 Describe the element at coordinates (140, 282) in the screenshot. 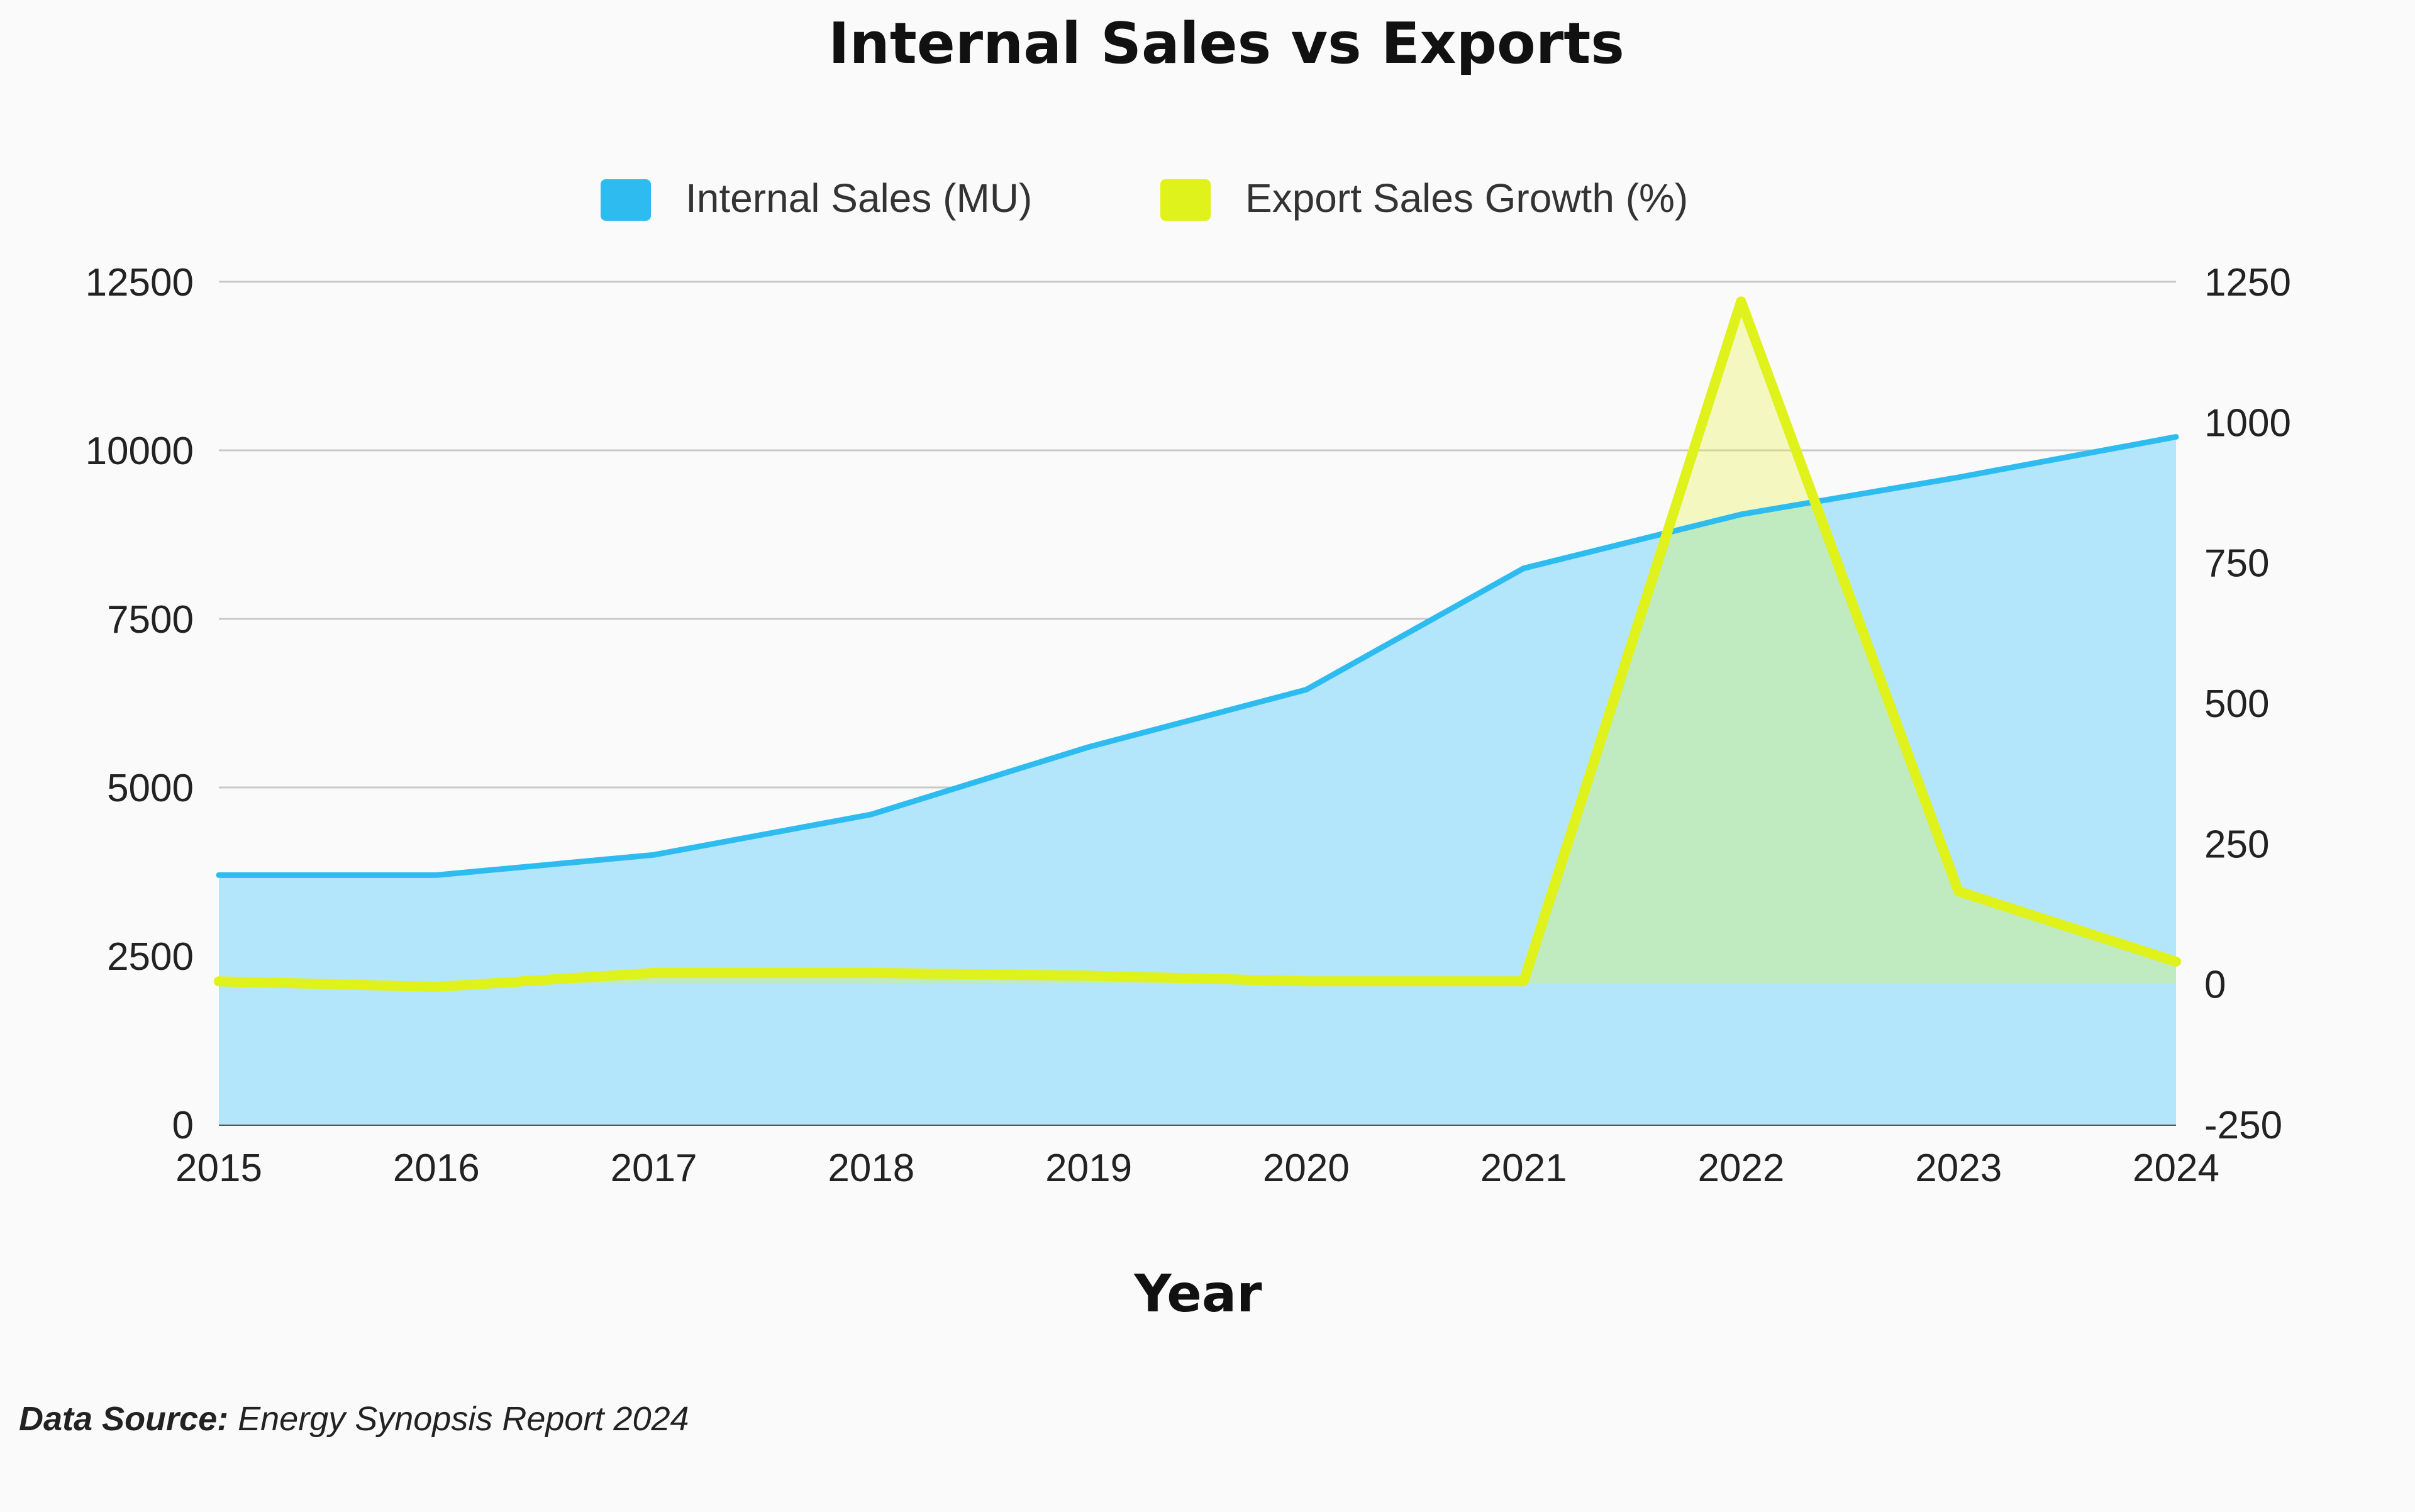

I see `y-tick-label-left: 12500` at that location.